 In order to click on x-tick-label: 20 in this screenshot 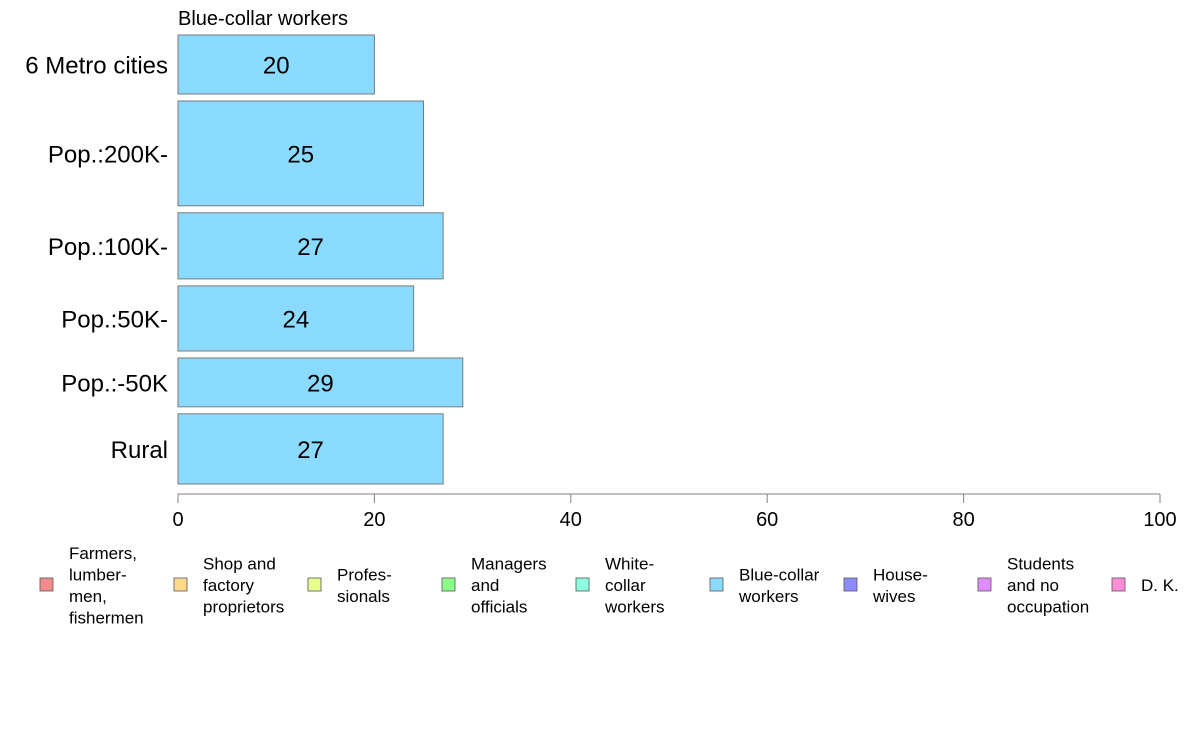, I will do `click(374, 520)`.